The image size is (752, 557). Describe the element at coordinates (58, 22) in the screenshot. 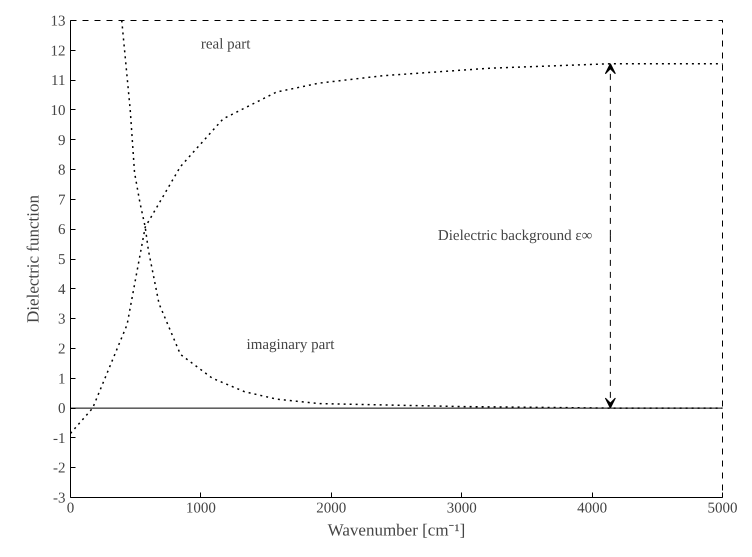

I see `y-tick-label: 13` at that location.